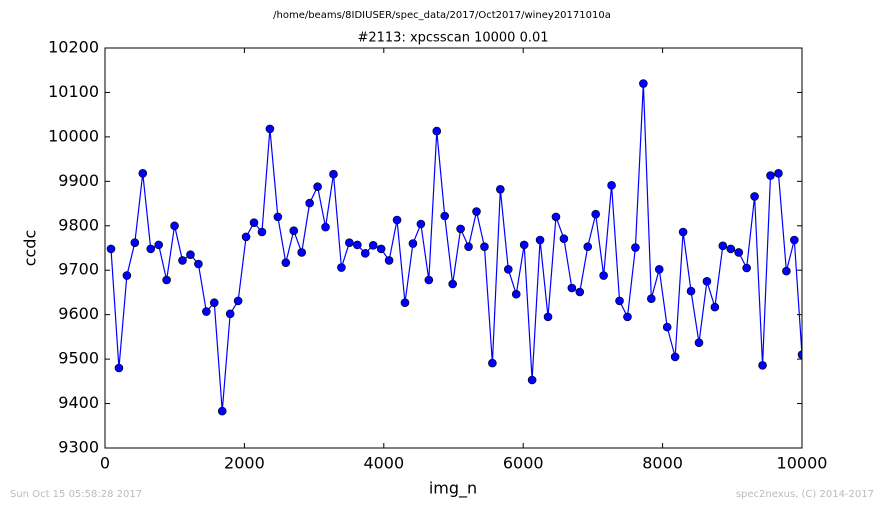 The width and height of the screenshot is (884, 509). What do you see at coordinates (78, 224) in the screenshot?
I see `y-tick-label: 9800` at bounding box center [78, 224].